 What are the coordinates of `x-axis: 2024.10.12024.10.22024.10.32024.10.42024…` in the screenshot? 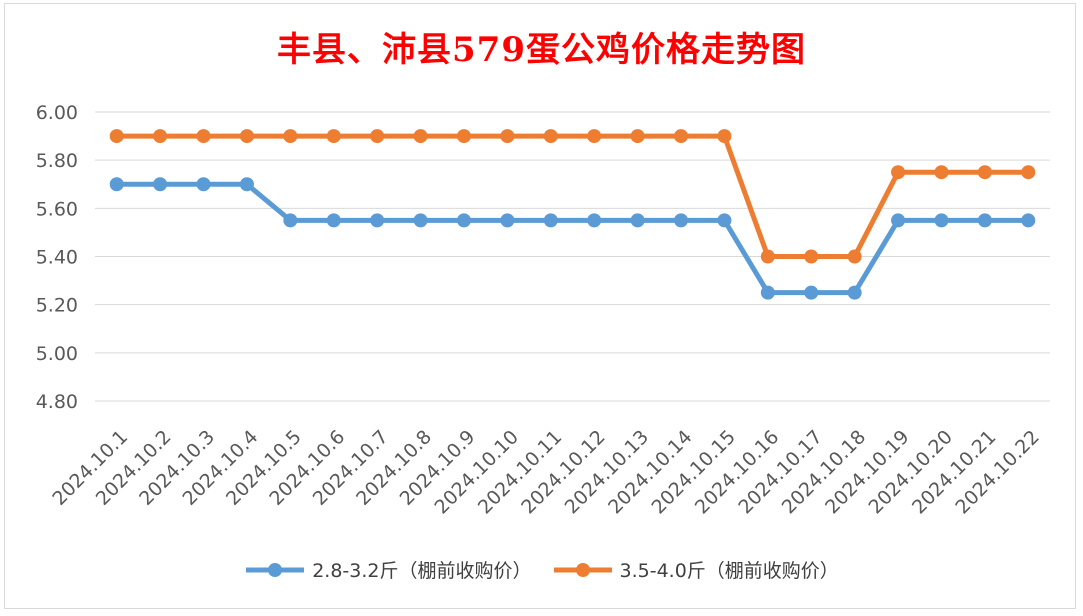 It's located at (546, 472).